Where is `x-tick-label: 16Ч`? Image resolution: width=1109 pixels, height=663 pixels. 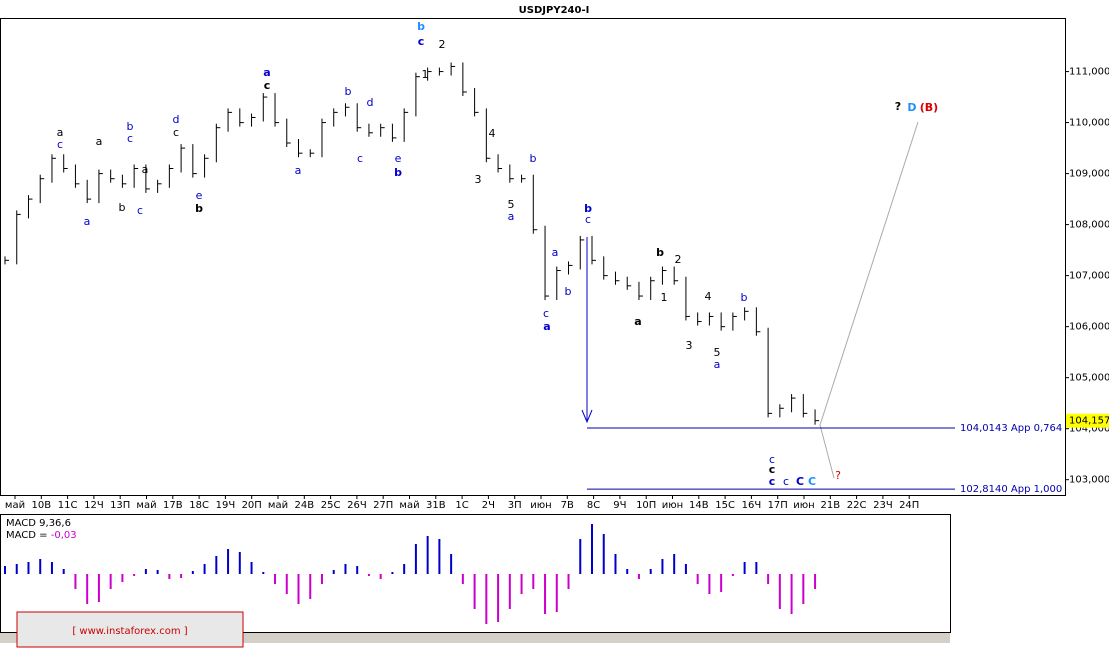
x-tick-label: 16Ч is located at coordinates (752, 505).